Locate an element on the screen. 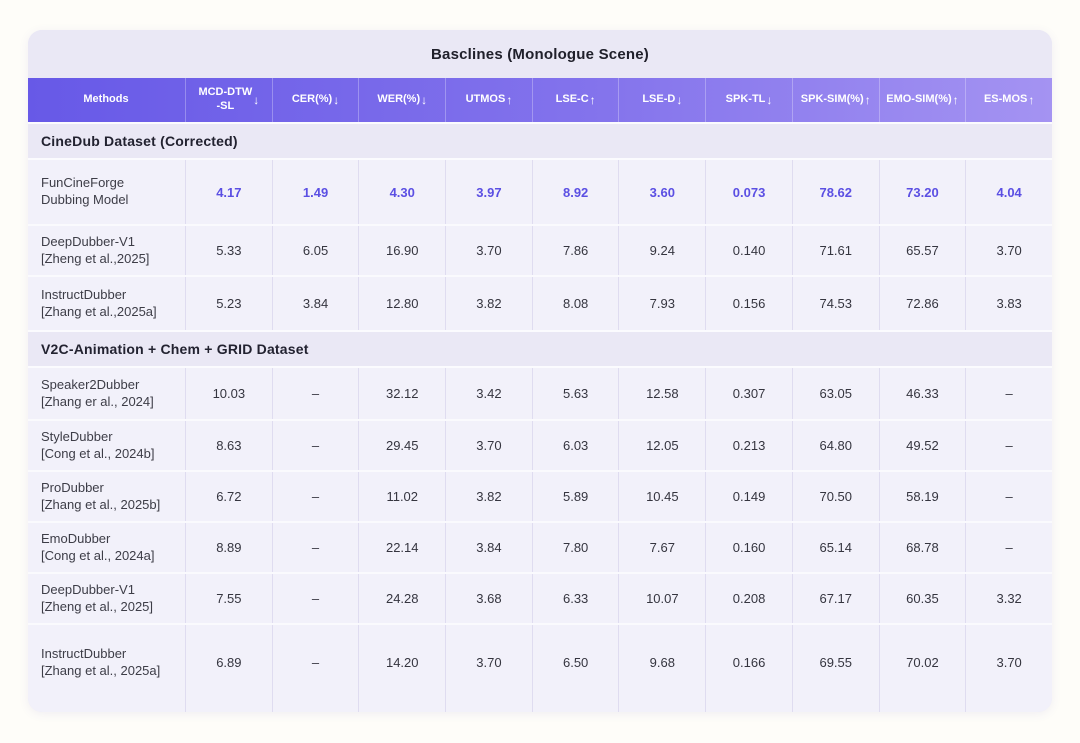 The image size is (1080, 743). method-cell: DeepDubber-V1 [Zheng et al., 2025] is located at coordinates (106, 598).